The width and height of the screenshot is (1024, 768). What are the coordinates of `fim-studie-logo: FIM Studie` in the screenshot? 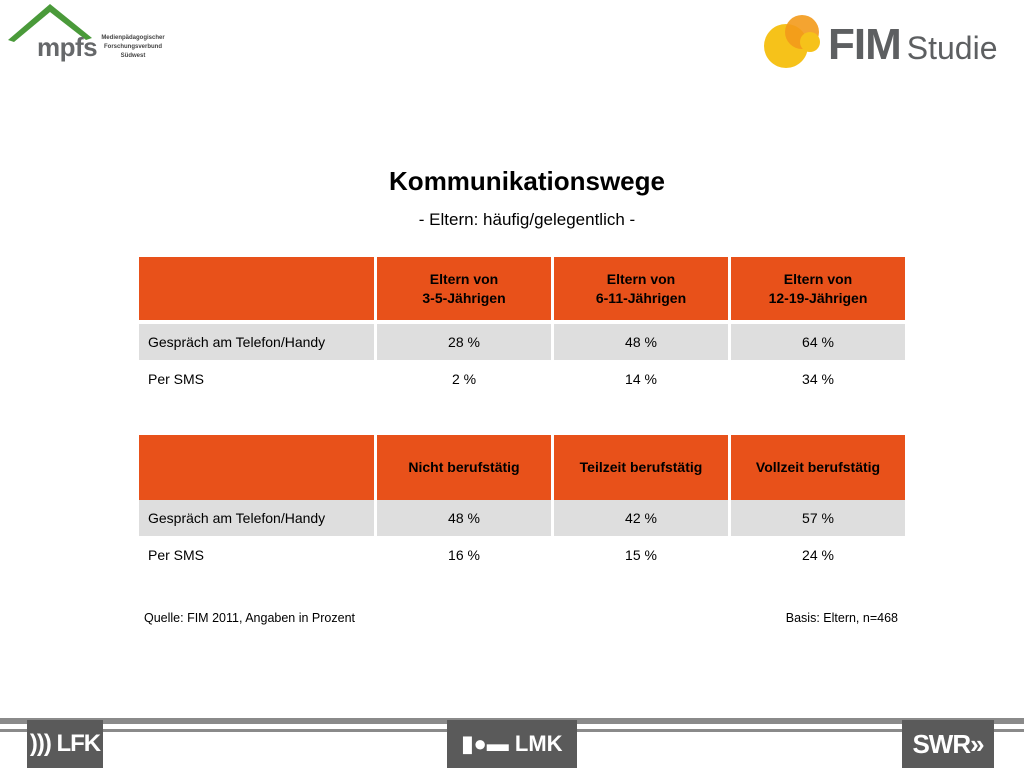 It's located at (887, 42).